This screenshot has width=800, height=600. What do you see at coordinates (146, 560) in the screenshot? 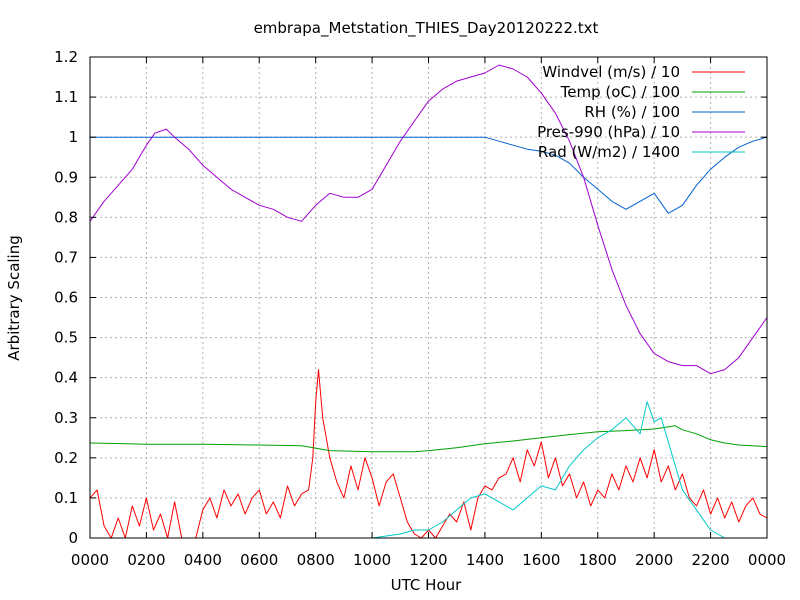
I see `x-tick-label: 0200` at bounding box center [146, 560].